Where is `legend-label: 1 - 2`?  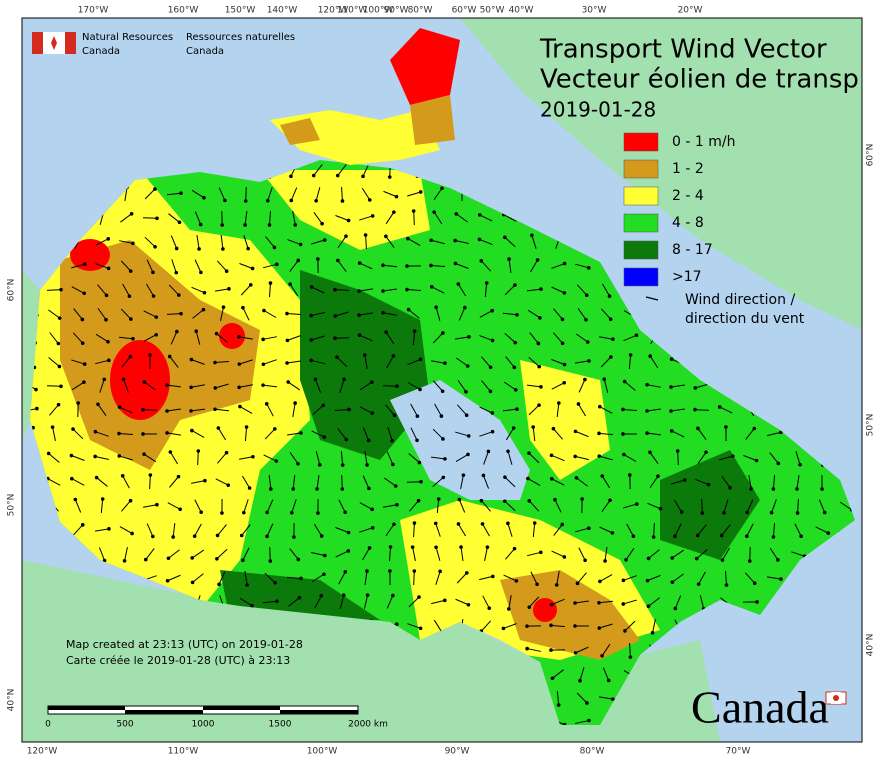
legend-label: 1 - 2 is located at coordinates (688, 169).